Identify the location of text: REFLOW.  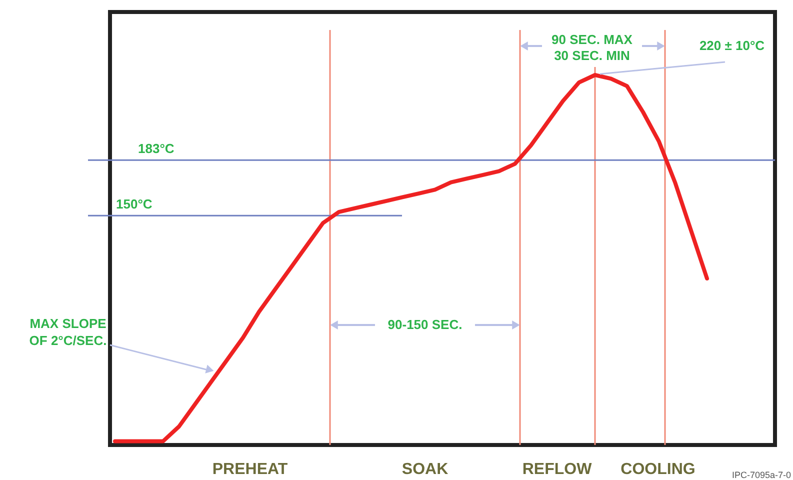
(557, 469).